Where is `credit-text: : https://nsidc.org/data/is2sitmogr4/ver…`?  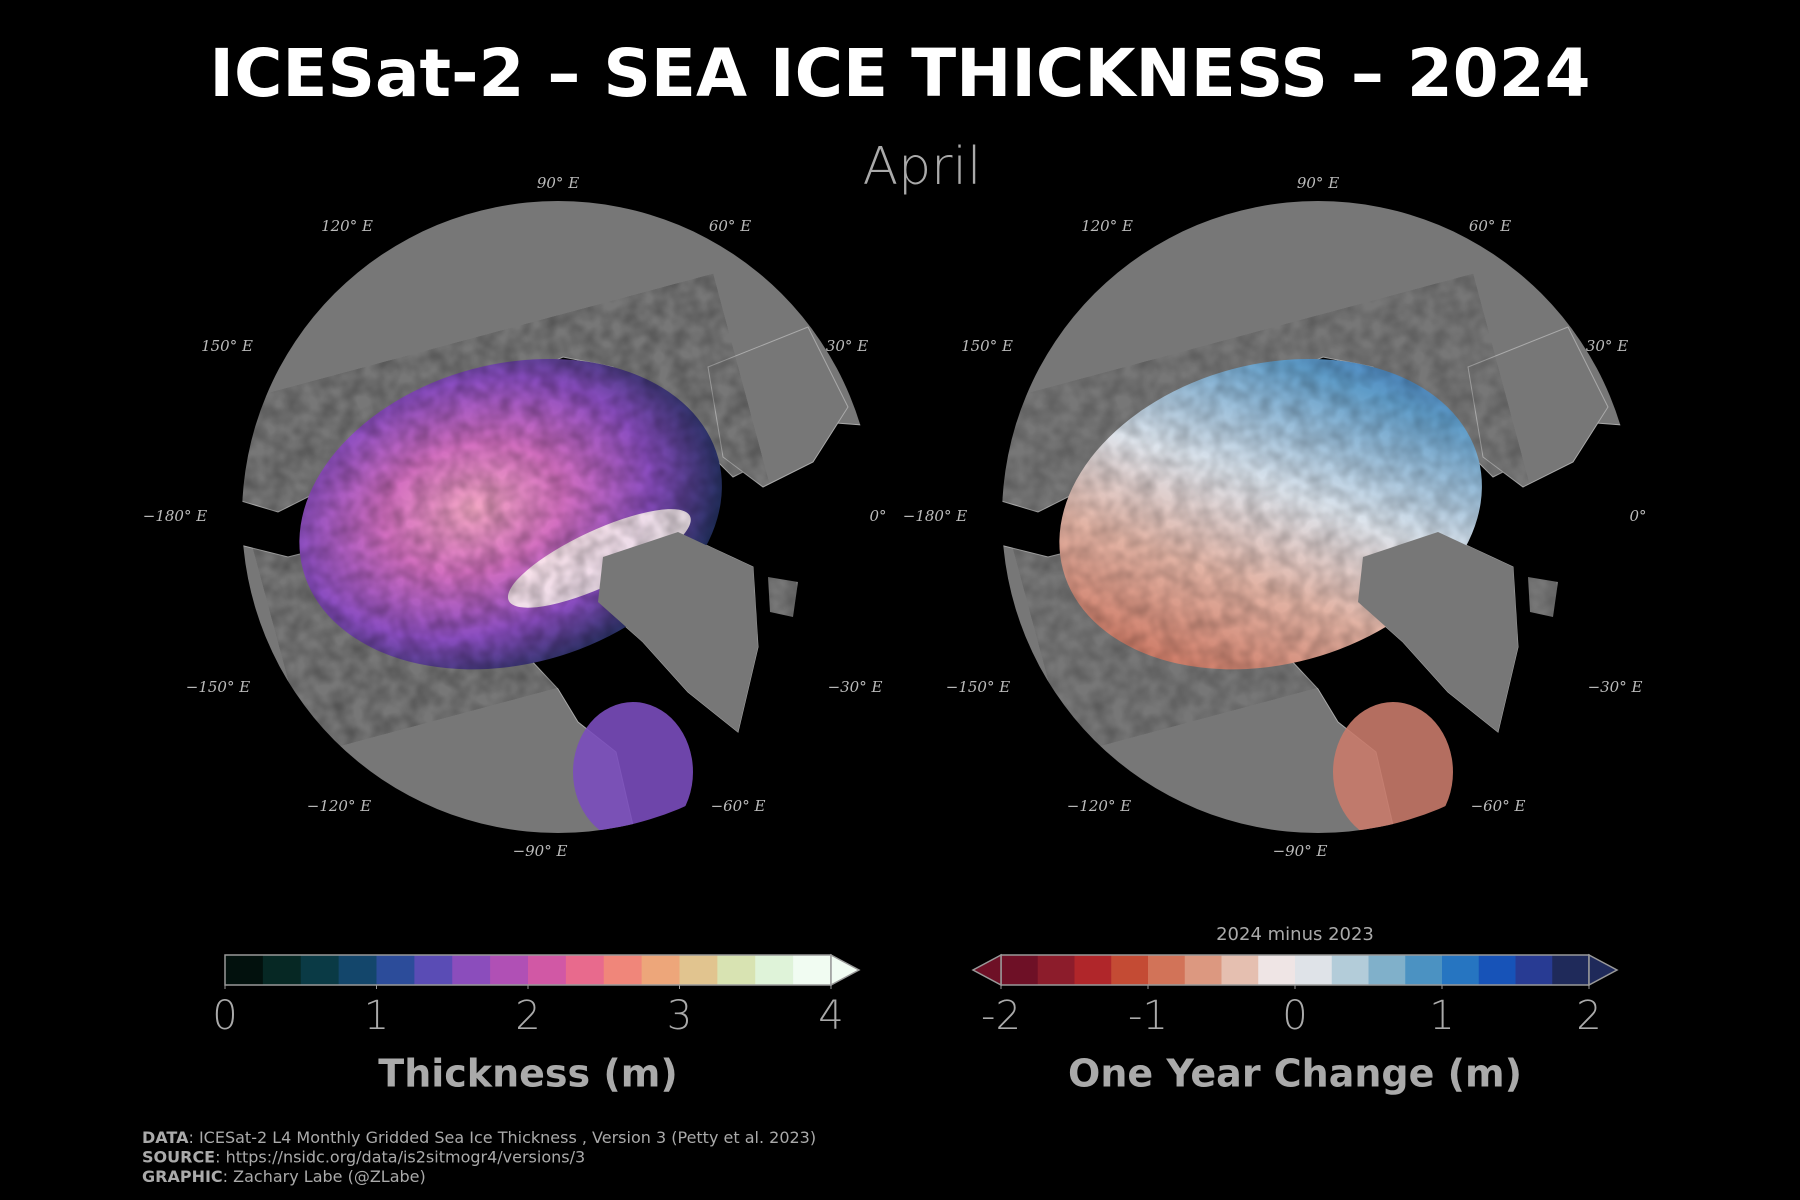
credit-text: : https://nsidc.org/data/is2sitmogr4/ver… is located at coordinates (400, 1156).